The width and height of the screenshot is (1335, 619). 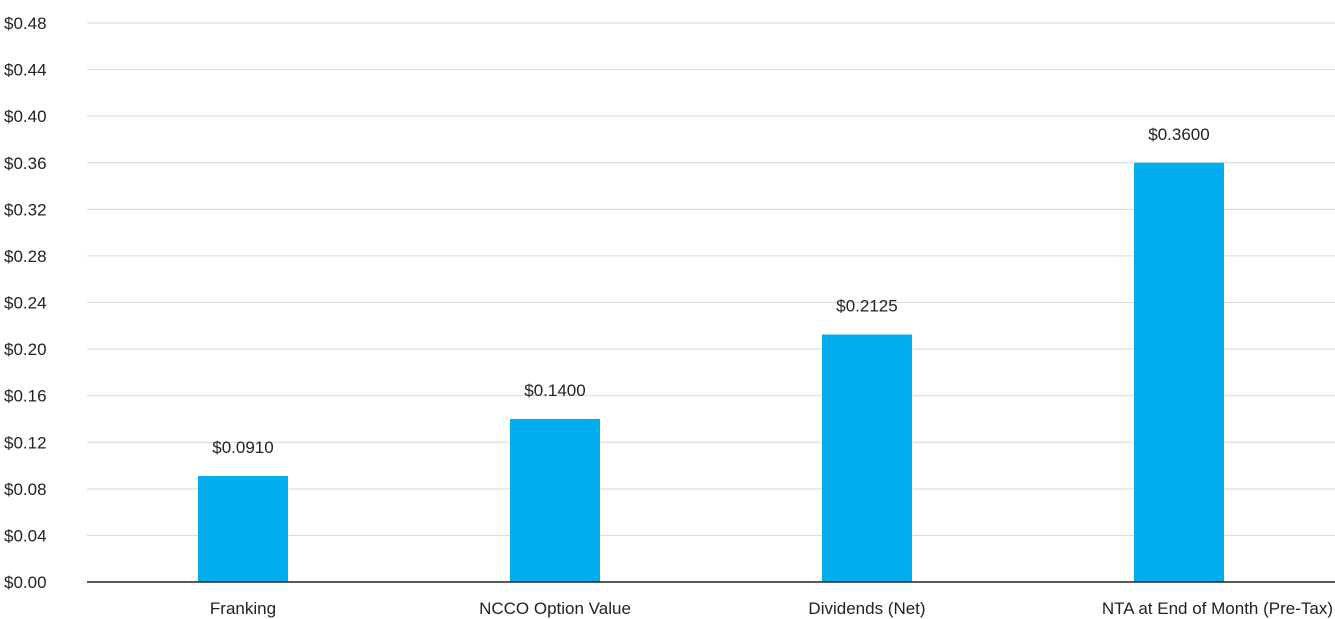 I want to click on y-tick-label: $0.00, so click(x=25, y=582).